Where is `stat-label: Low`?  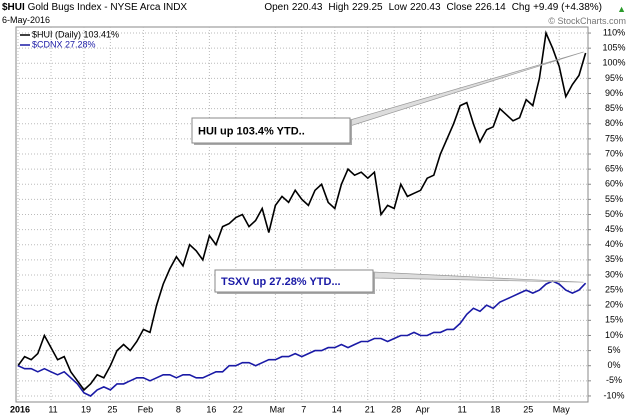
stat-label: Low is located at coordinates (397, 7).